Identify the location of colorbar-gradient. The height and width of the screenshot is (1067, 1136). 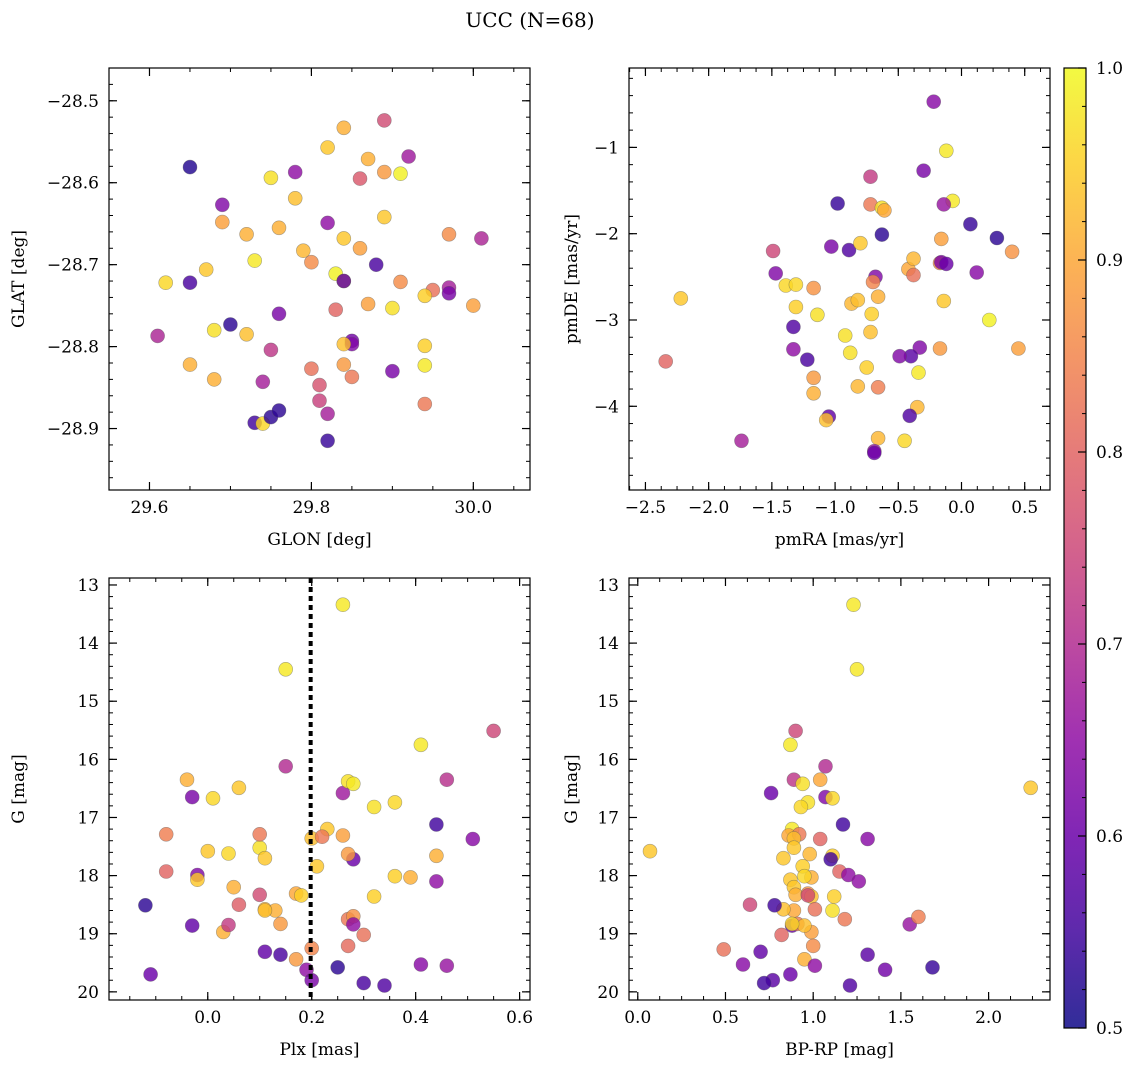
(1075, 548).